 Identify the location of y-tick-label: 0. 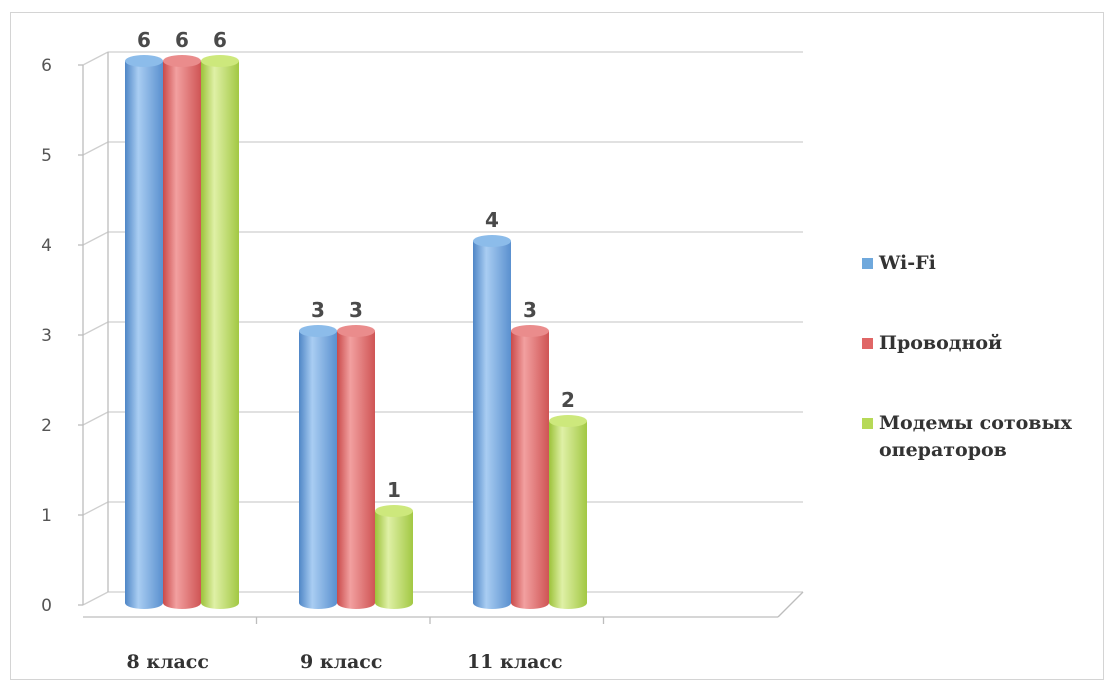
(46, 606).